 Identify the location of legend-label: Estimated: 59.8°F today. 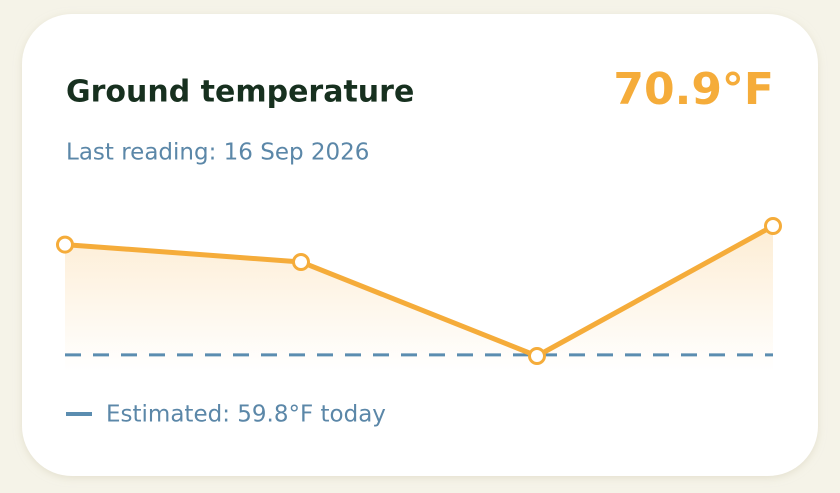
(246, 415).